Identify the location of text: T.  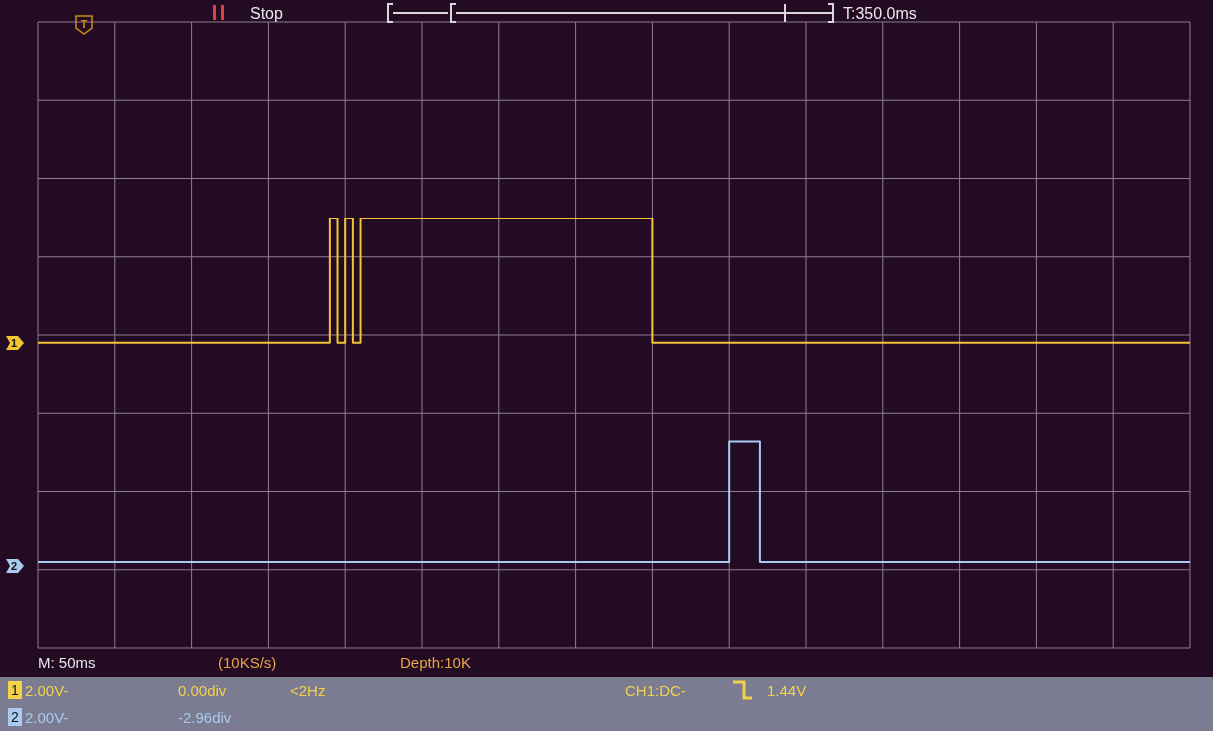
(84, 24).